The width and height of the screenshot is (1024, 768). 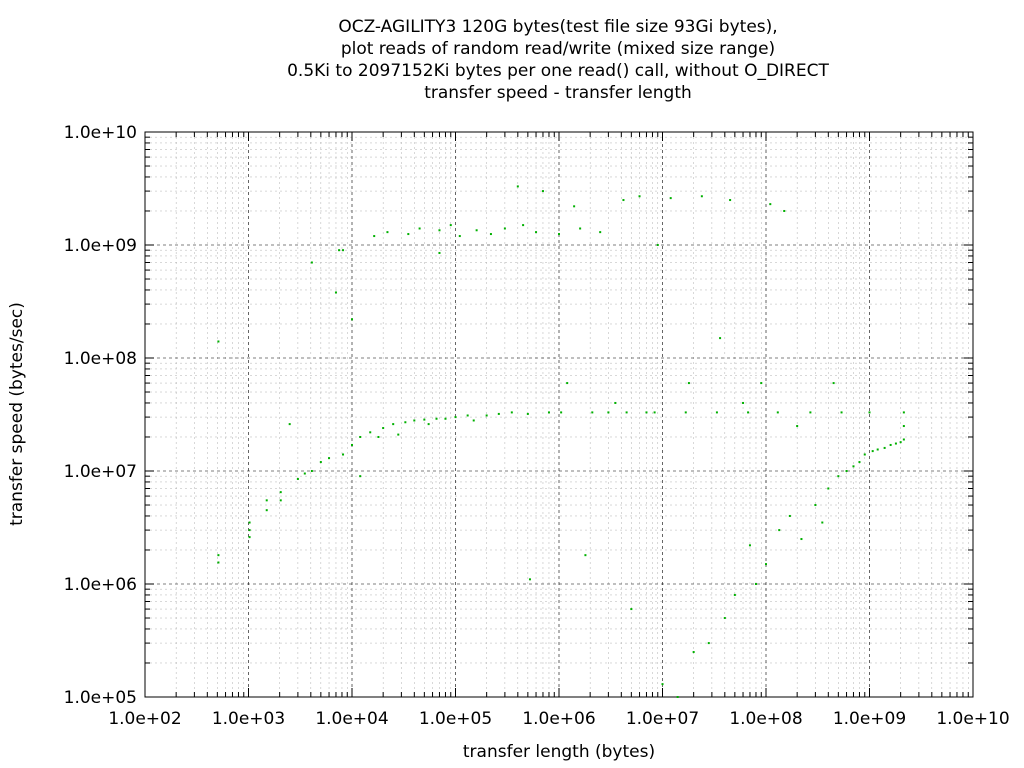 What do you see at coordinates (100, 472) in the screenshot?
I see `y-tick-label: 1.0e+07` at bounding box center [100, 472].